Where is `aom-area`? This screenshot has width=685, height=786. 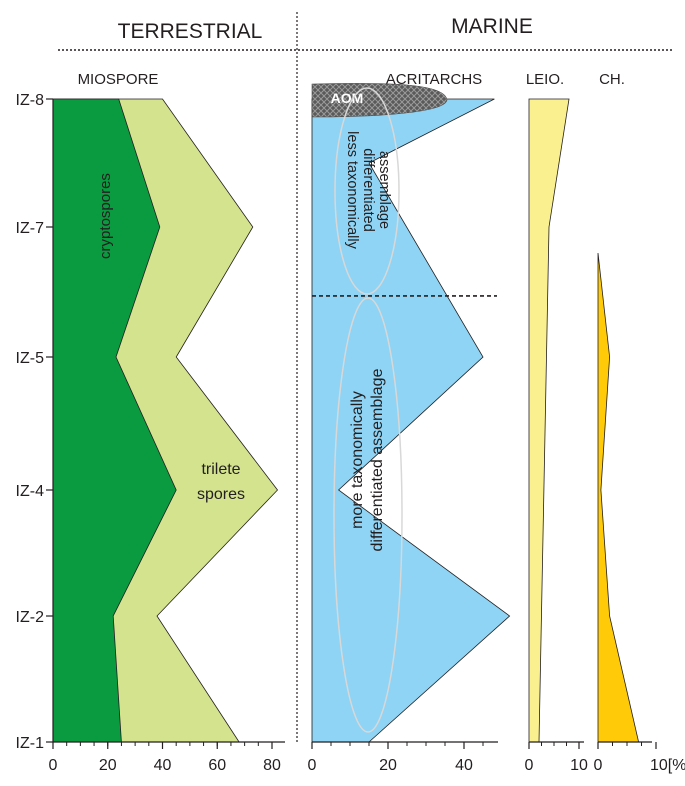
aom-area is located at coordinates (379, 100).